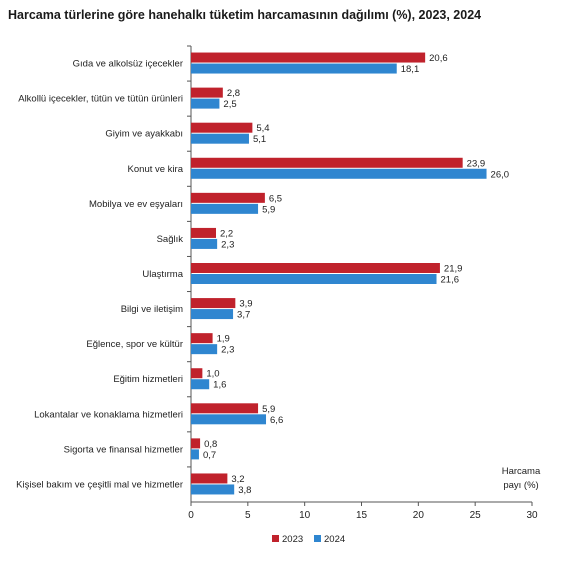 The image size is (570, 570). What do you see at coordinates (410, 69) in the screenshot?
I see `data-label-2024: 18,1` at bounding box center [410, 69].